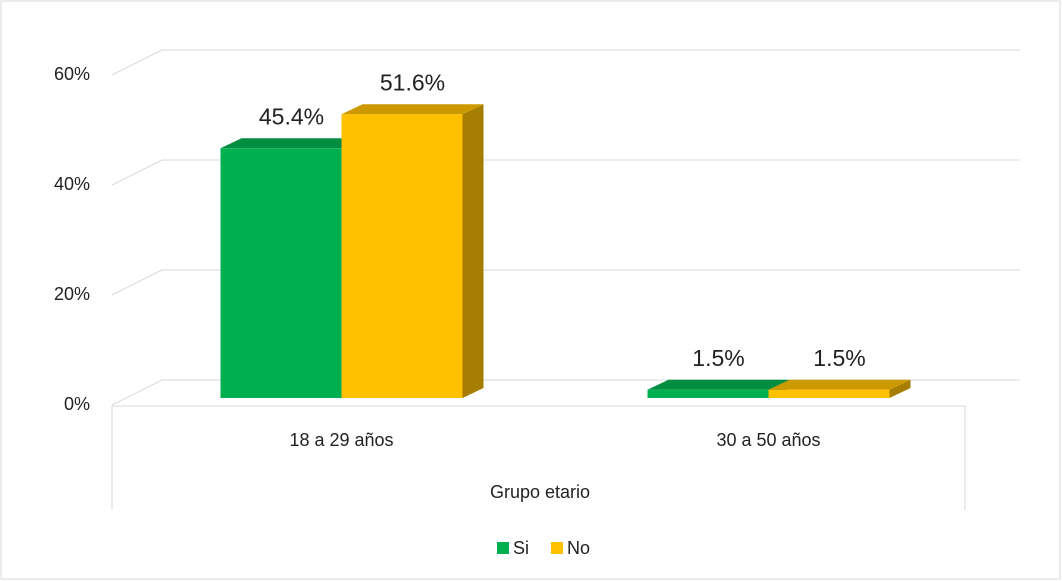  Describe the element at coordinates (77, 404) in the screenshot. I see `y-tick-label: 0%` at that location.